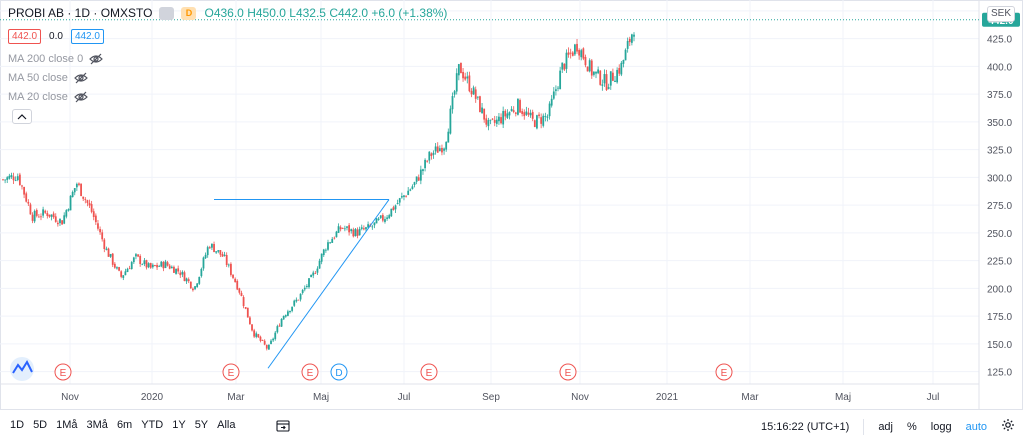  Describe the element at coordinates (124, 425) in the screenshot. I see `range-button-4: 6m` at that location.